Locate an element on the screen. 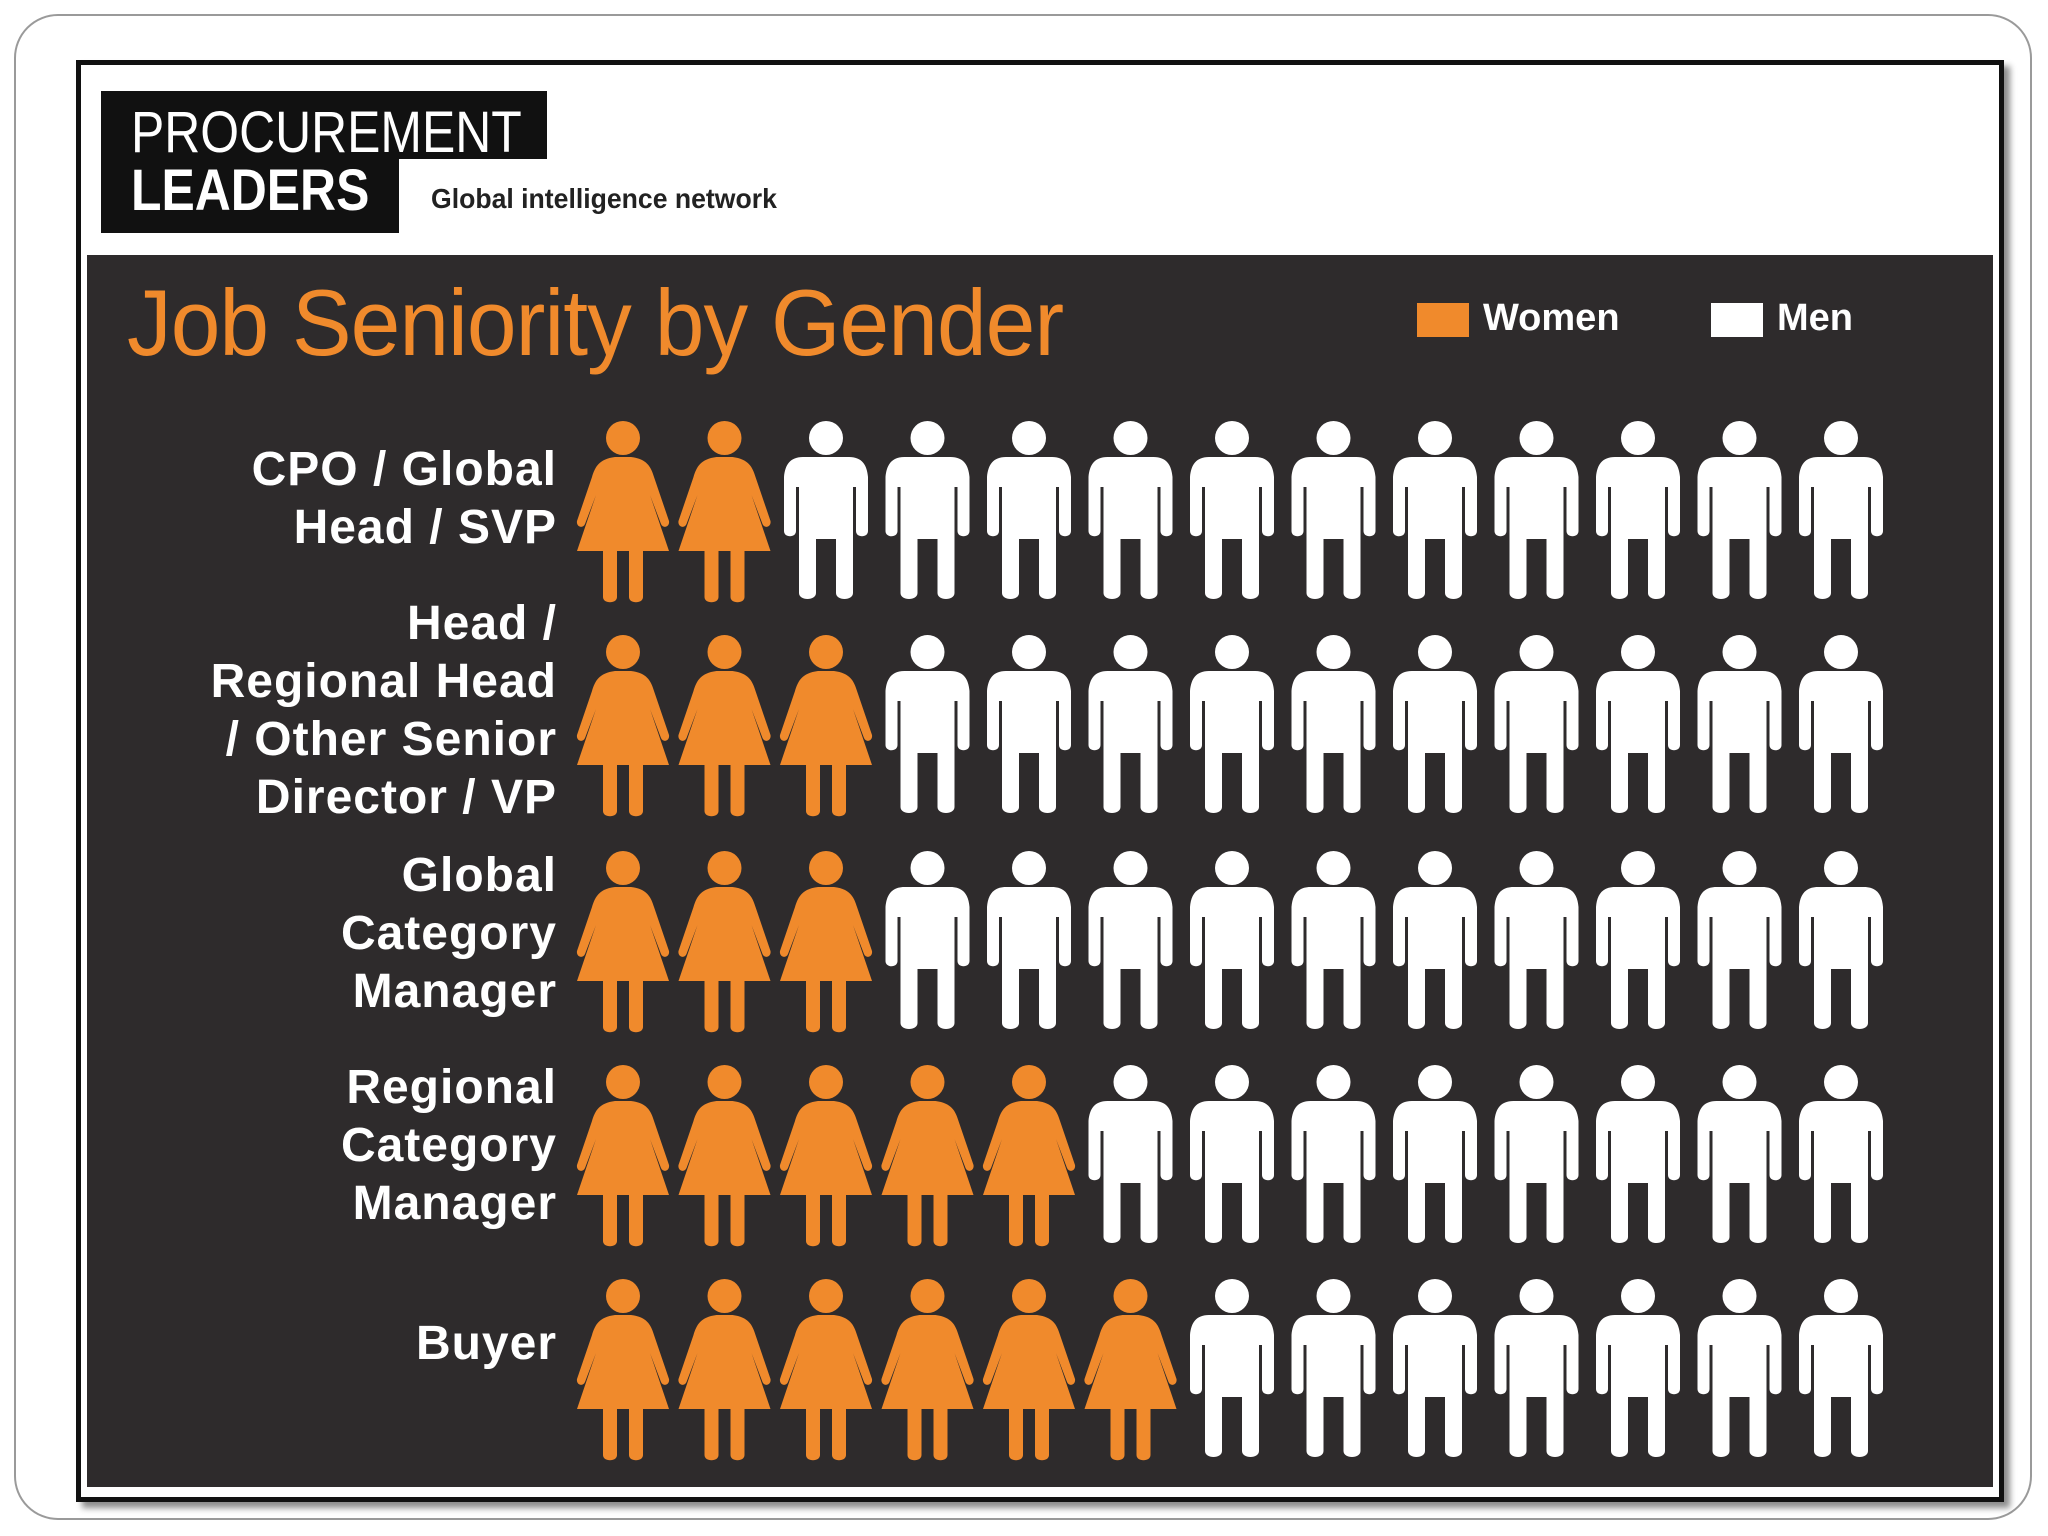 Image resolution: width=2048 pixels, height=1536 pixels. chart-title: Job Seniority by Gender is located at coordinates (595, 322).